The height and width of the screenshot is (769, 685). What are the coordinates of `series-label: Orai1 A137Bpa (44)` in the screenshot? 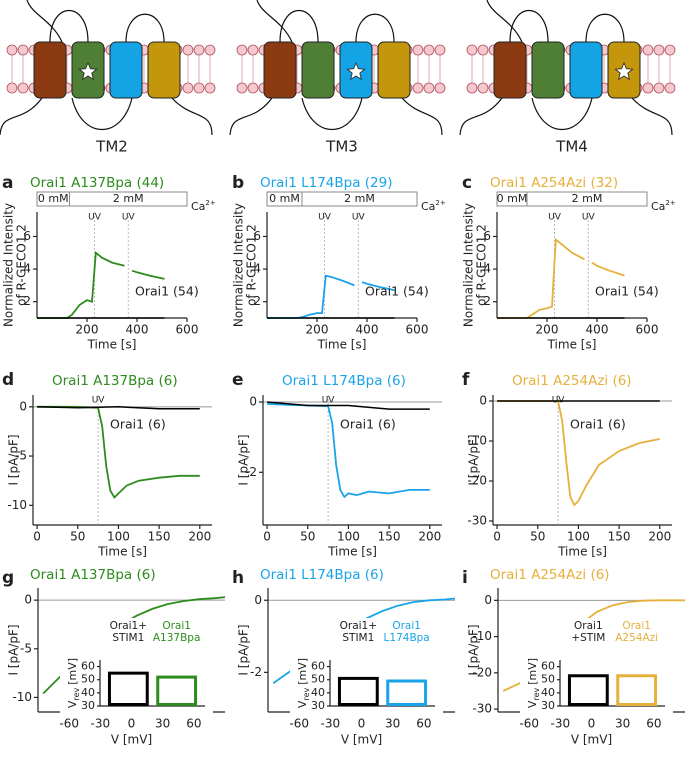 It's located at (97, 183).